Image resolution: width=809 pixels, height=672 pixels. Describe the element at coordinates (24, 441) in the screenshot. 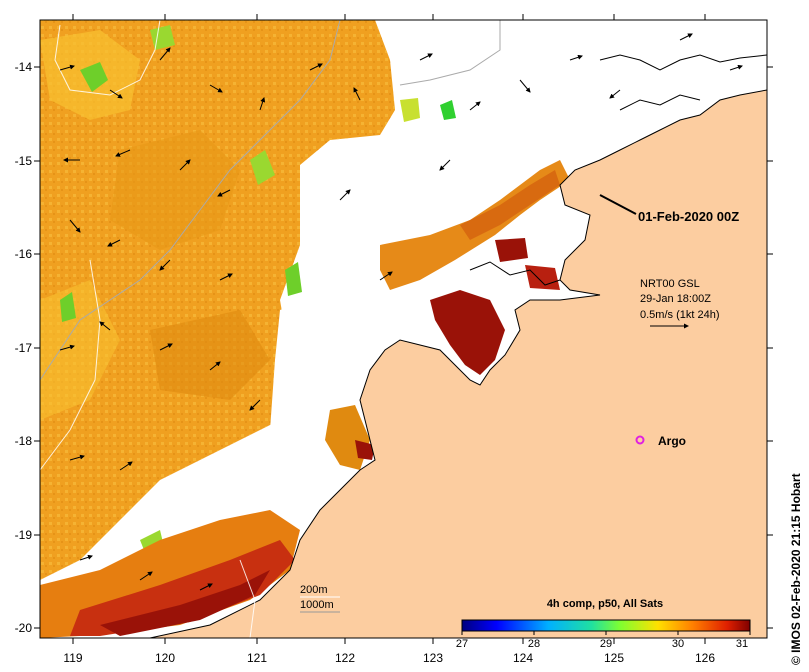

I see `lat-label: -18` at that location.